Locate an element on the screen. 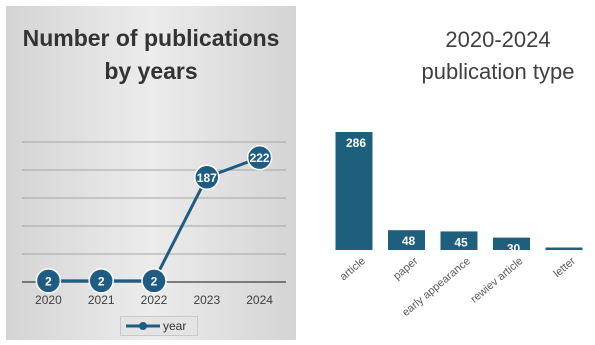 The image size is (595, 345). line-chart-x-tick-label: 2020 is located at coordinates (48, 300).